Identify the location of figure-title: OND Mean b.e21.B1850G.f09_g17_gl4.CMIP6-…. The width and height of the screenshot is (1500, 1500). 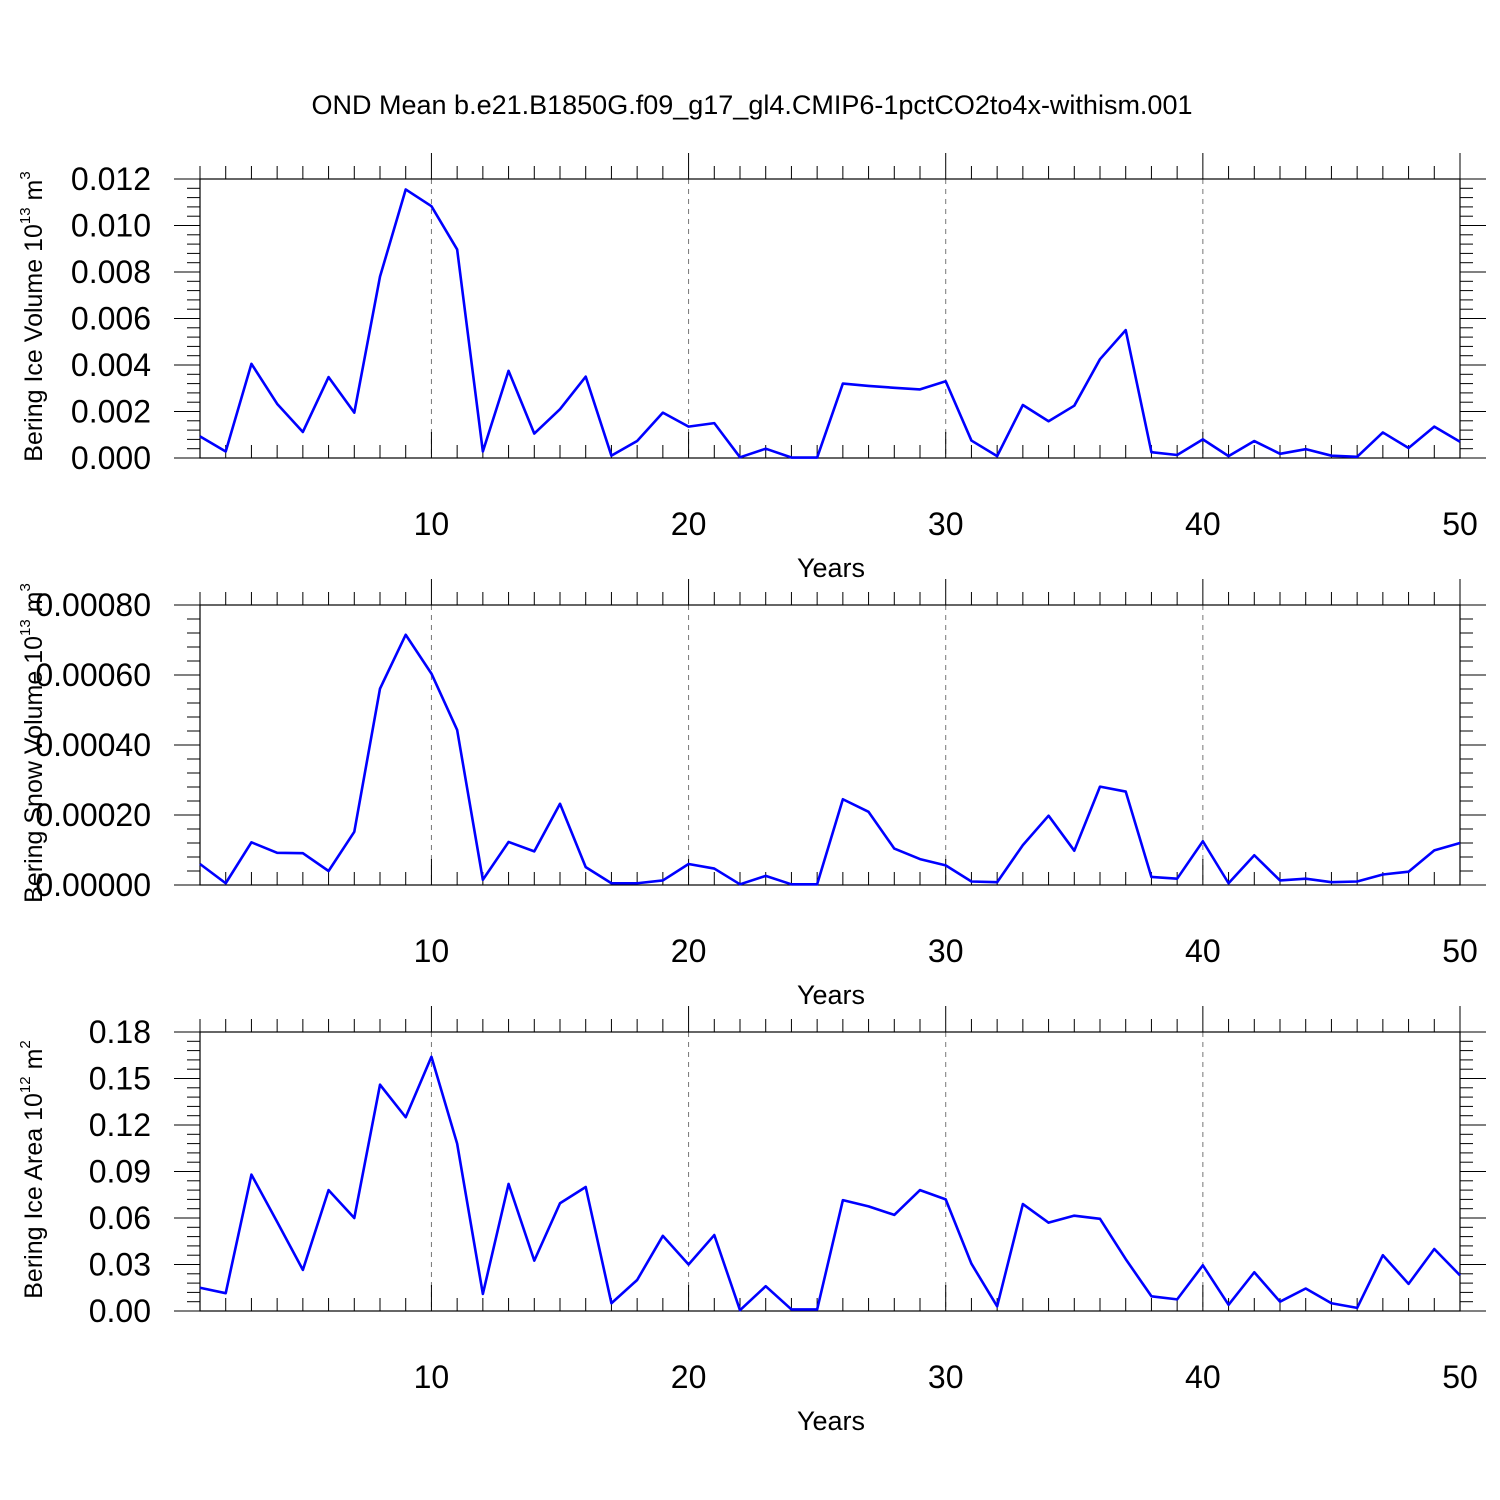
(752, 105).